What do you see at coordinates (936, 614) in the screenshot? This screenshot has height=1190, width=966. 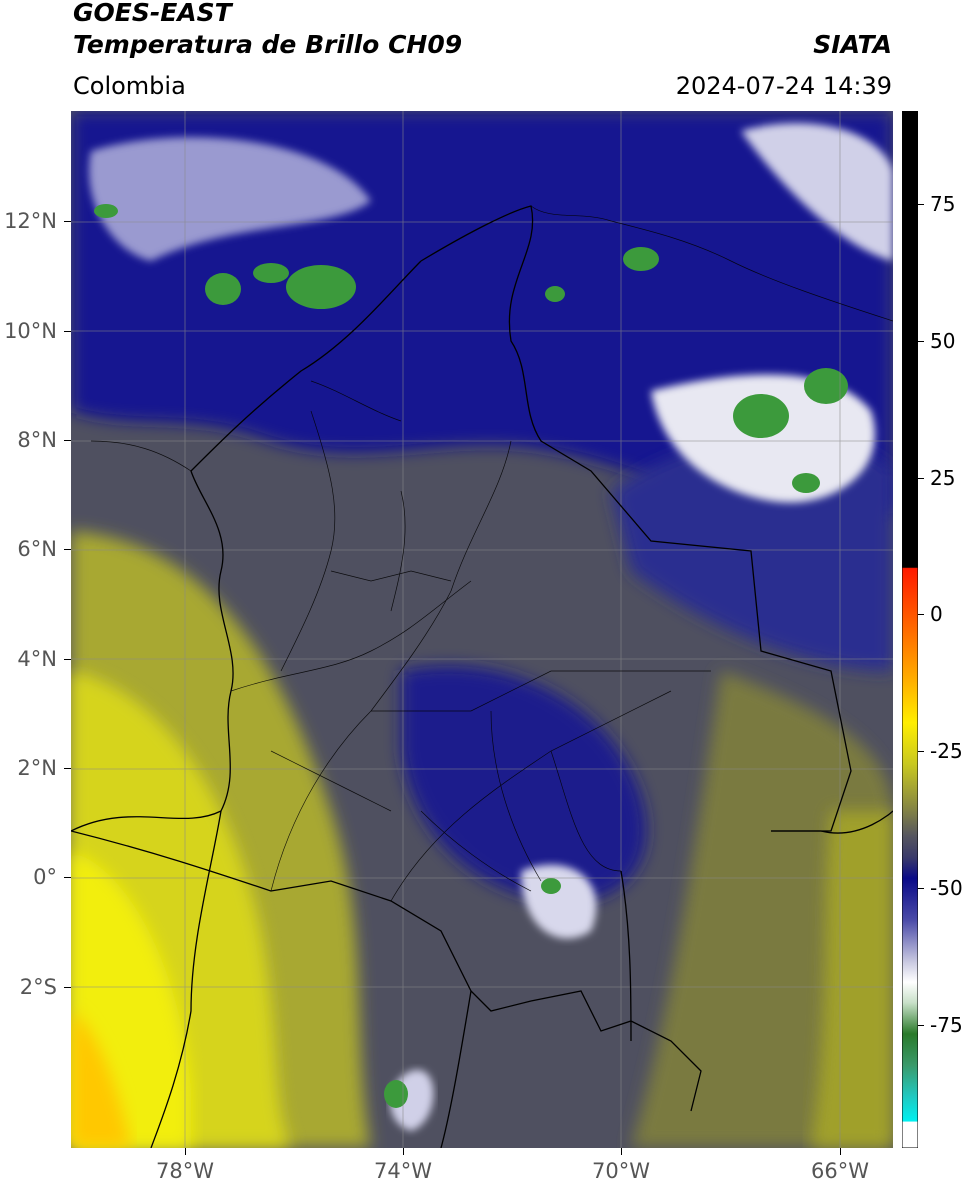 I see `colorbar-tick-0: 0` at bounding box center [936, 614].